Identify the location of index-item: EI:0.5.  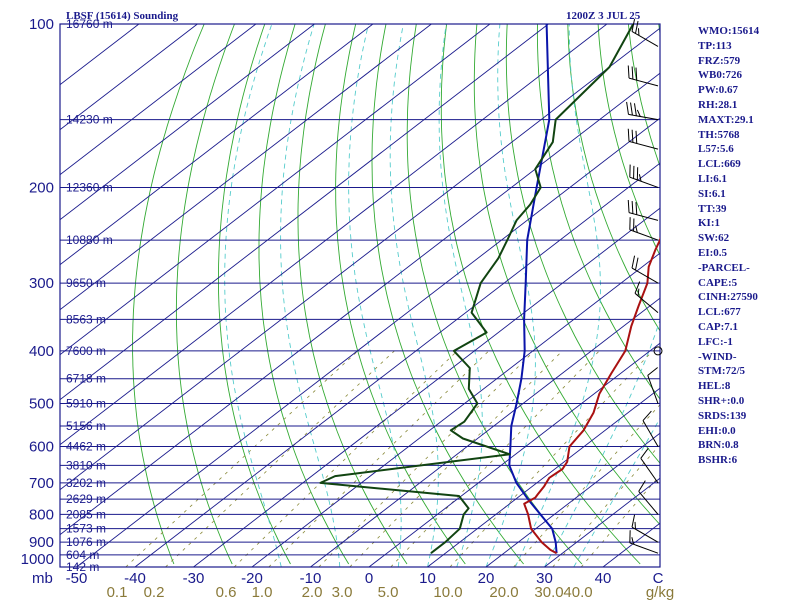
(713, 252).